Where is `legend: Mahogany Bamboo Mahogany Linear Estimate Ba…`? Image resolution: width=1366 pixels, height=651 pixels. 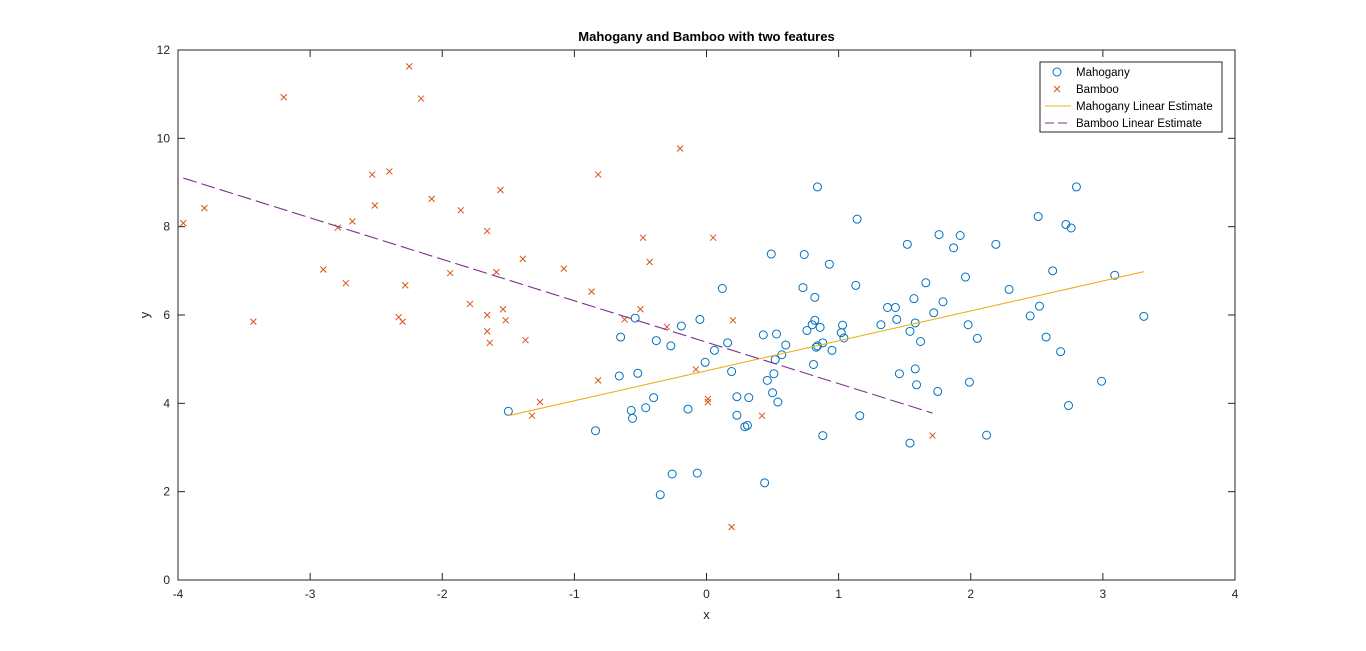 legend: Mahogany Bamboo Mahogany Linear Estimate Ba… is located at coordinates (1131, 97).